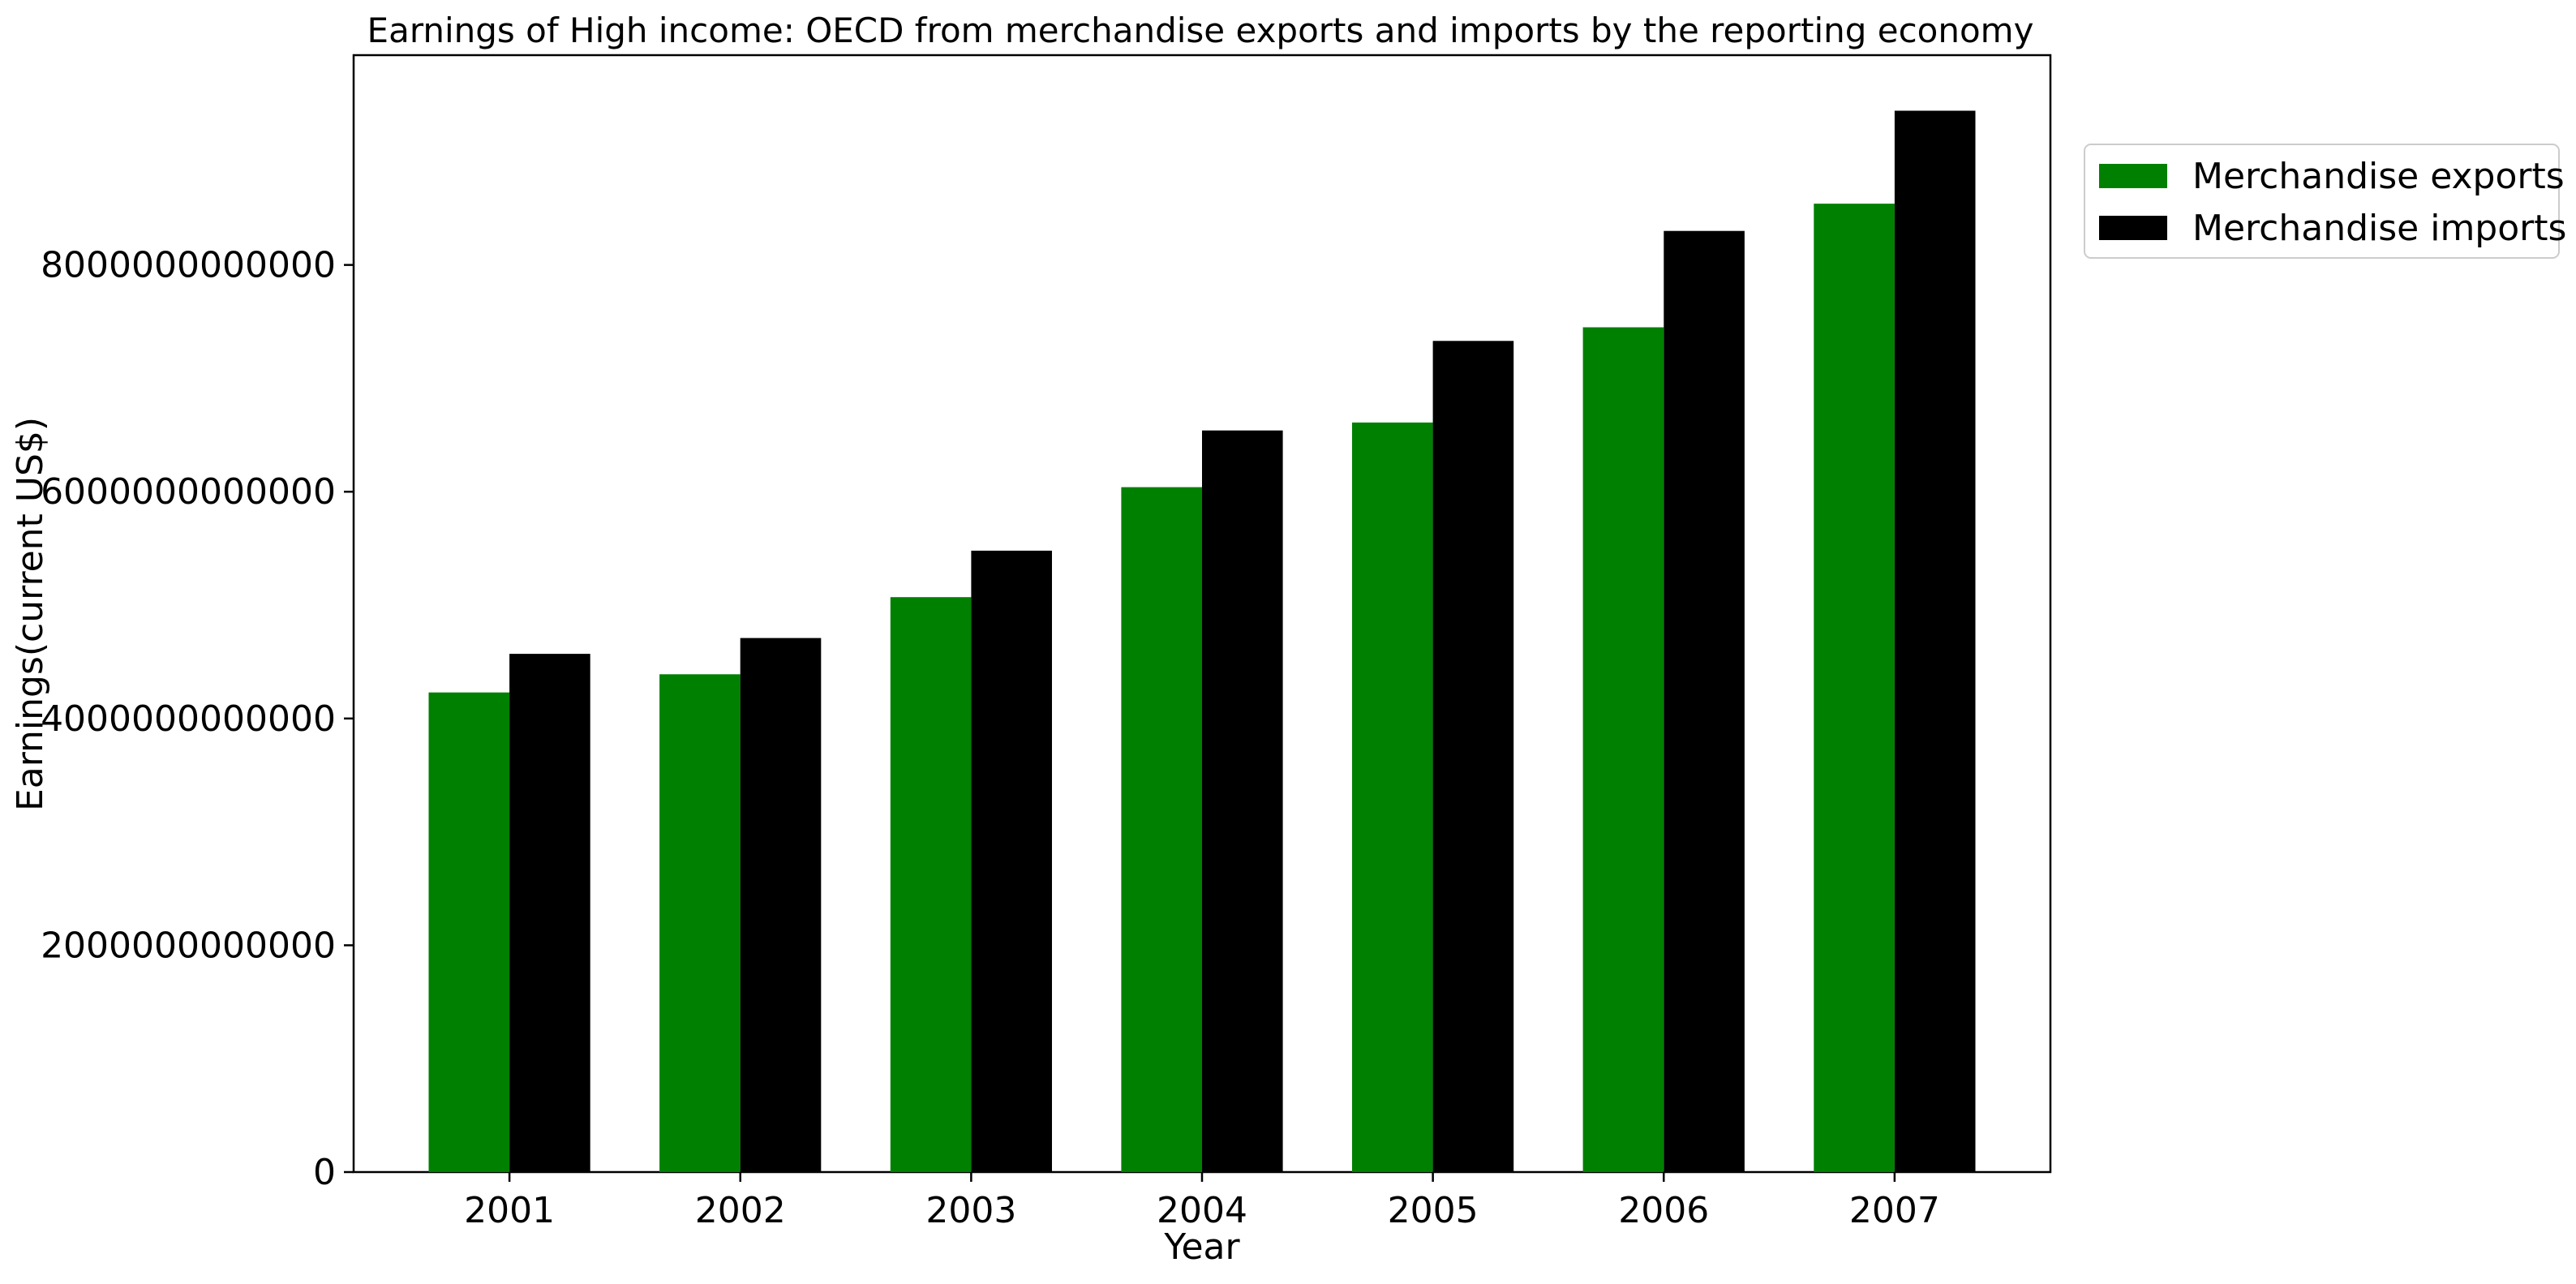  I want to click on y-tick-label: 0, so click(324, 1172).